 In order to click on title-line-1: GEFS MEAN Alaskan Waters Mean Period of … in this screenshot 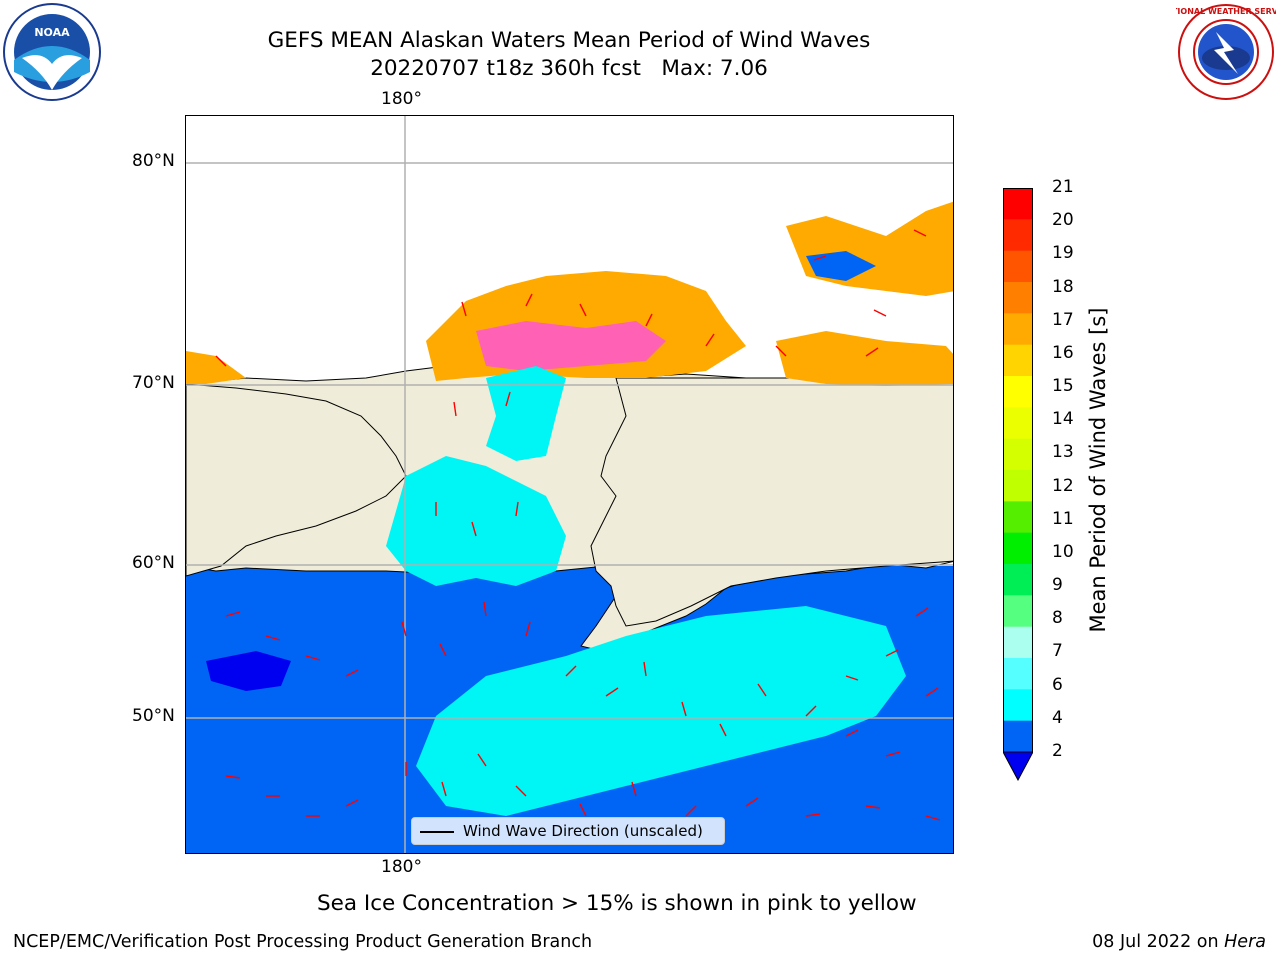, I will do `click(569, 40)`.